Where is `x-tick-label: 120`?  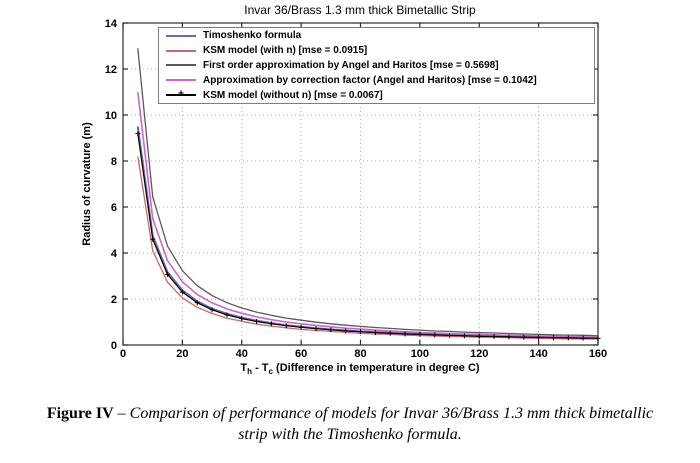
x-tick-label: 120 is located at coordinates (479, 354).